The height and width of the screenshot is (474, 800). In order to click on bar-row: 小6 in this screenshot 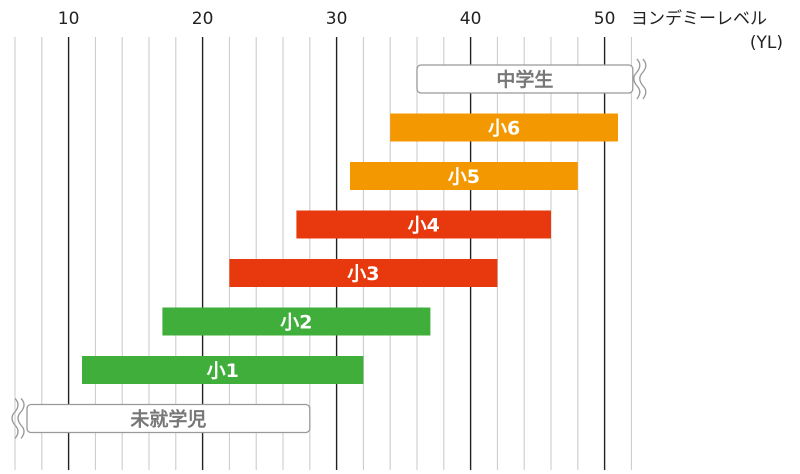, I will do `click(504, 127)`.